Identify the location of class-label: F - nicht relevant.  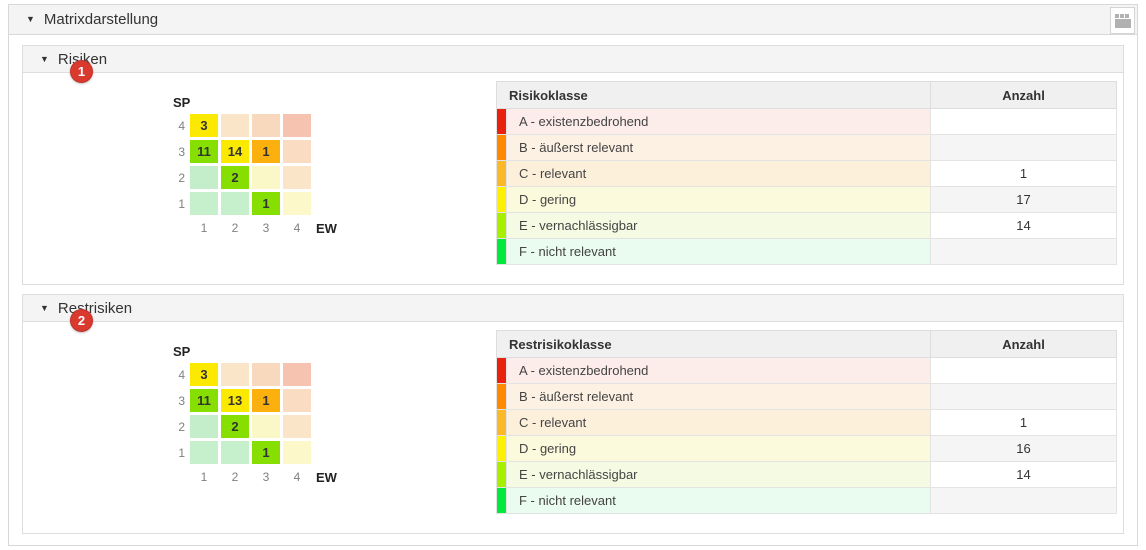
(718, 500).